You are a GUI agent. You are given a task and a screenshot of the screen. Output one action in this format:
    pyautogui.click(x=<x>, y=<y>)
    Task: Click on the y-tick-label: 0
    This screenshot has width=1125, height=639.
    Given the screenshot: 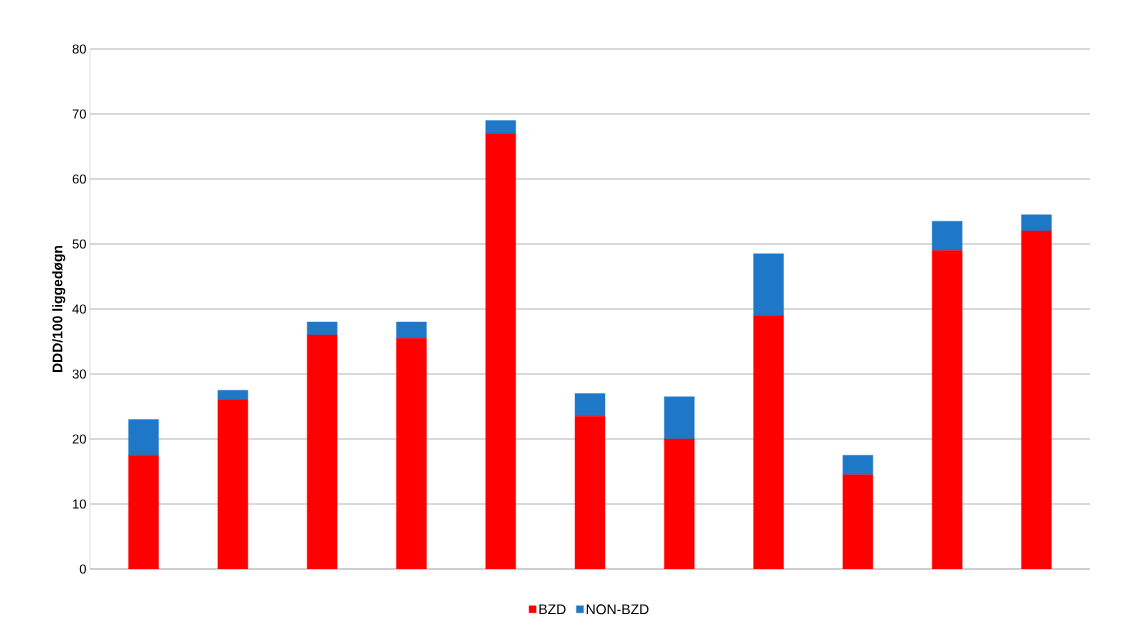 What is the action you would take?
    pyautogui.click(x=82, y=569)
    